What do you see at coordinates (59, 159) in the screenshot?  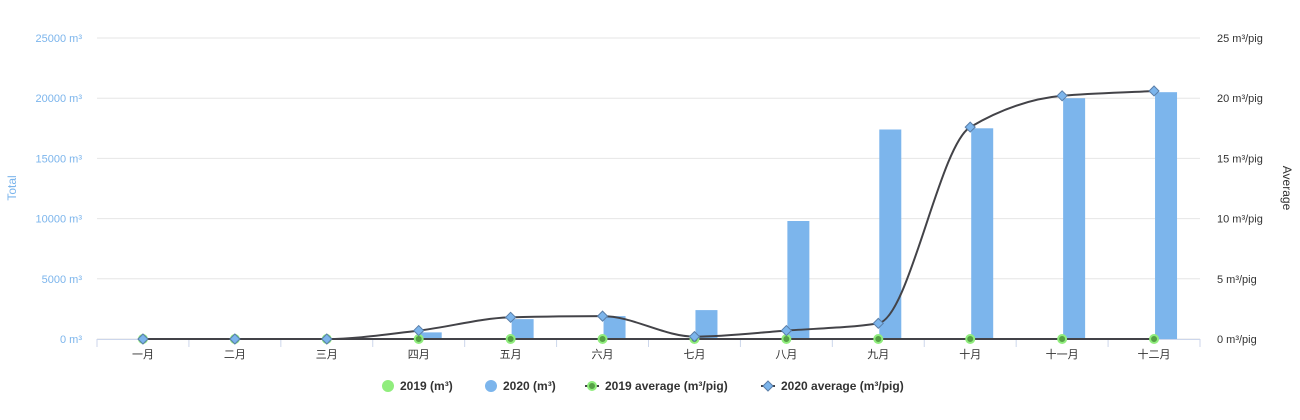 I see `left-tick-label: 15000 m³` at bounding box center [59, 159].